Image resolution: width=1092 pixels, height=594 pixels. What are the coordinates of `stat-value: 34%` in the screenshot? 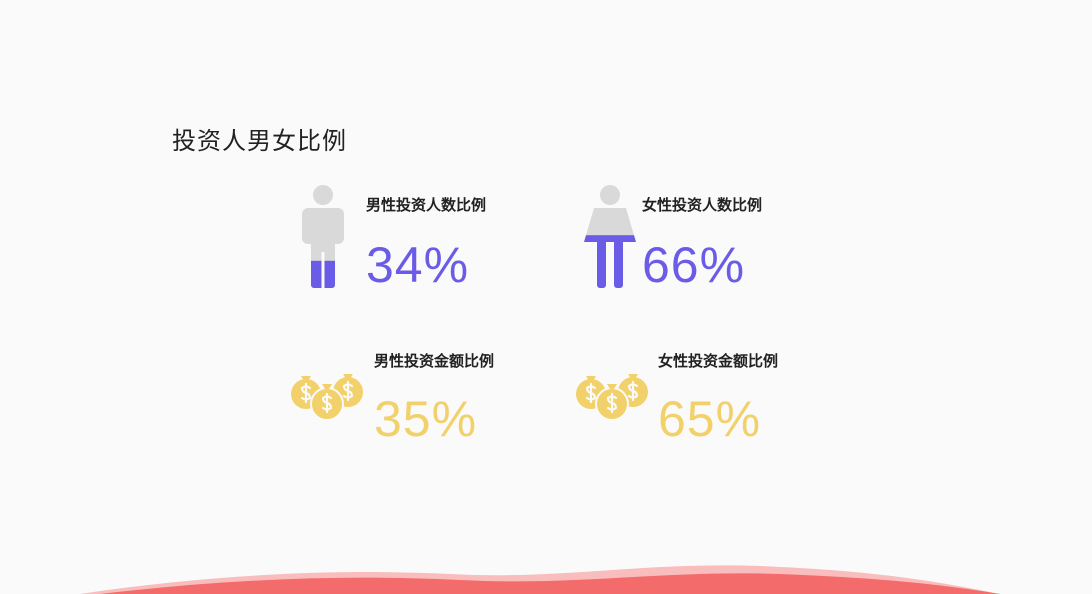 It's located at (418, 265).